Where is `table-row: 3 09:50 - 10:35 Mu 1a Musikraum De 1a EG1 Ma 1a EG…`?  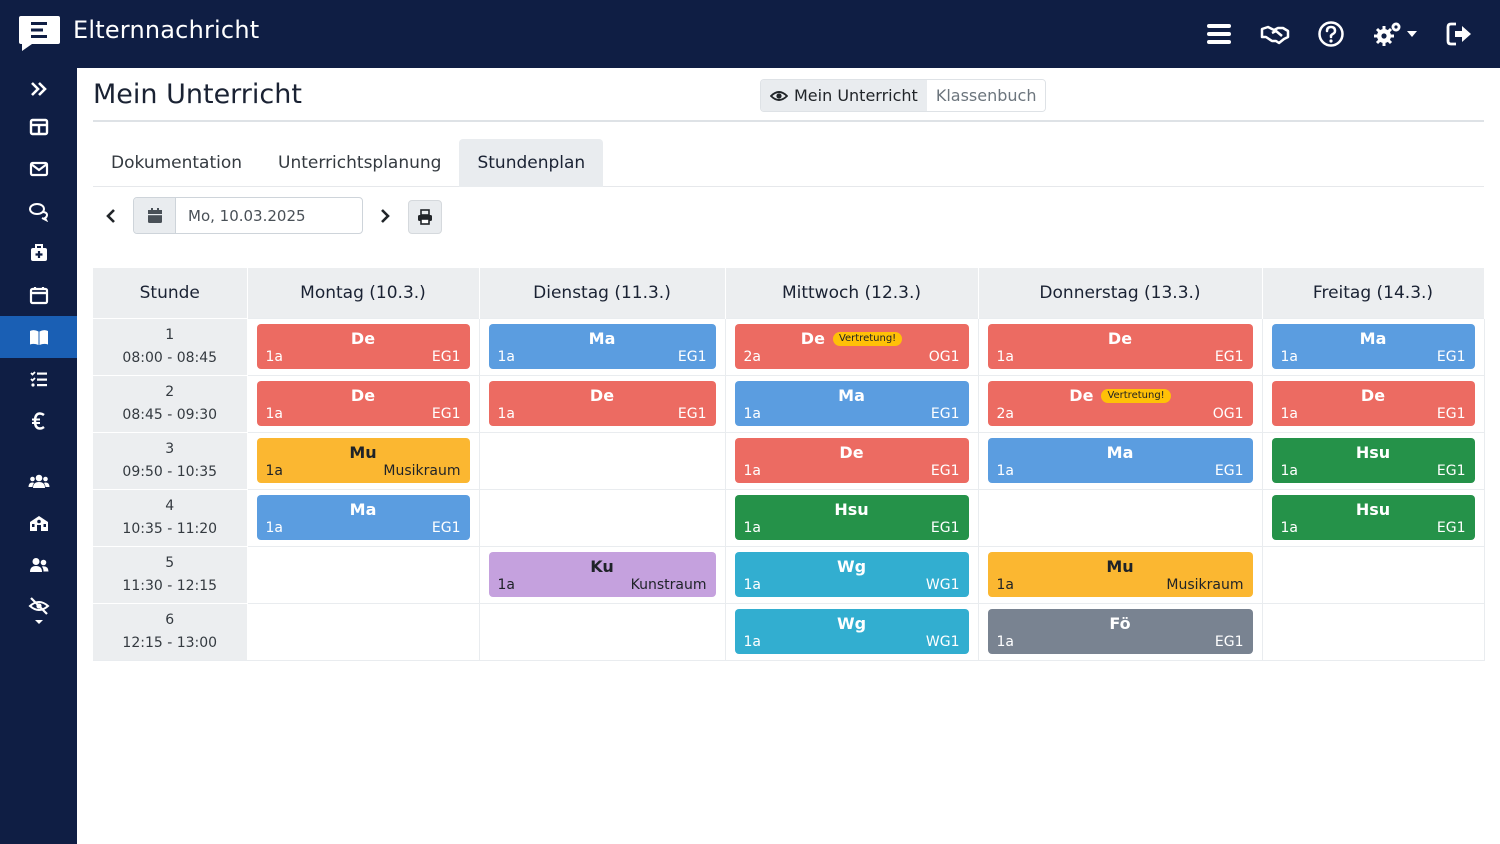
table-row: 3 09:50 - 10:35 Mu 1a Musikraum De 1a EG1 Ma 1a EG… is located at coordinates (789, 460).